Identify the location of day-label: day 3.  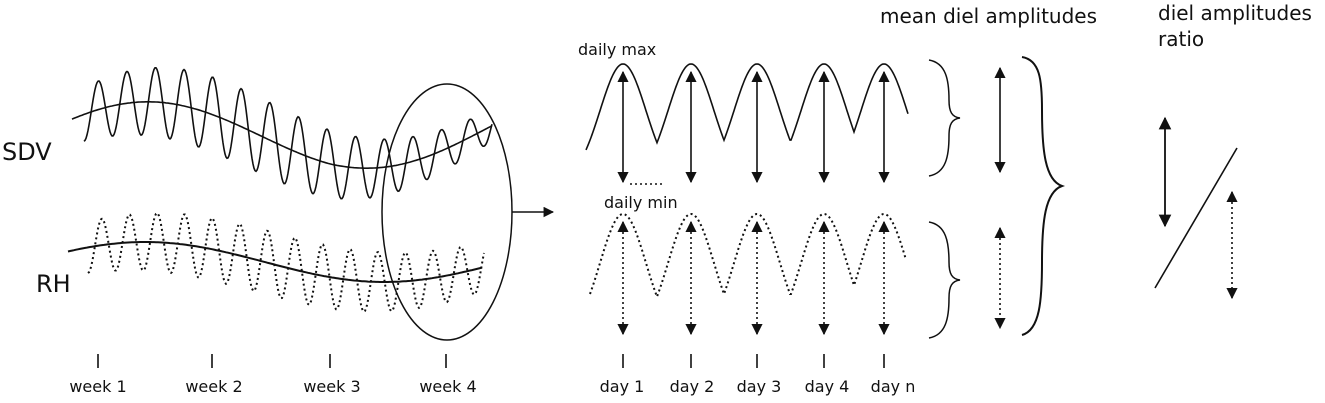
(759, 386).